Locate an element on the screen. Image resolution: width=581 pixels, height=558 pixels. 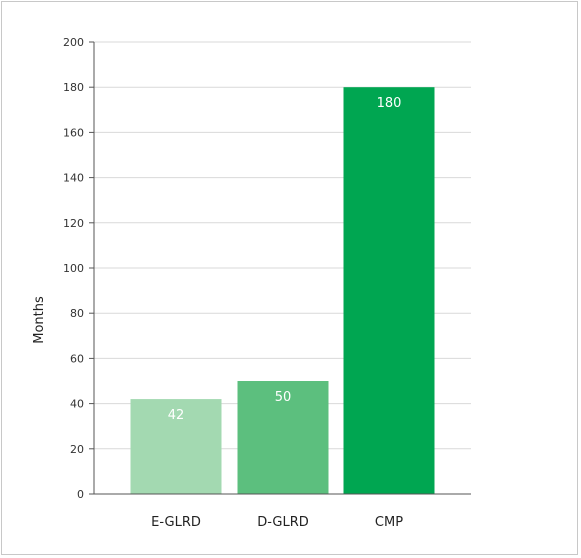
y-tick-label: 120 is located at coordinates (73, 223).